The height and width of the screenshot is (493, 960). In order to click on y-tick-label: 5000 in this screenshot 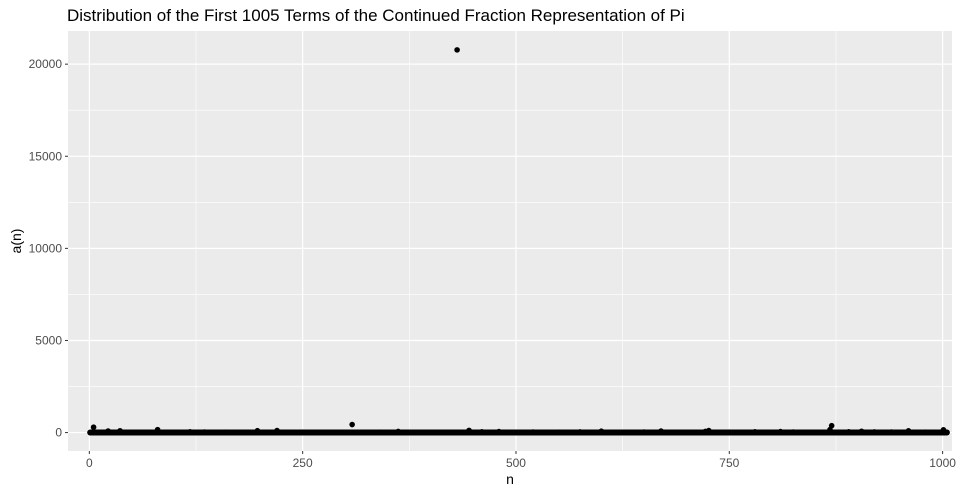, I will do `click(48, 340)`.